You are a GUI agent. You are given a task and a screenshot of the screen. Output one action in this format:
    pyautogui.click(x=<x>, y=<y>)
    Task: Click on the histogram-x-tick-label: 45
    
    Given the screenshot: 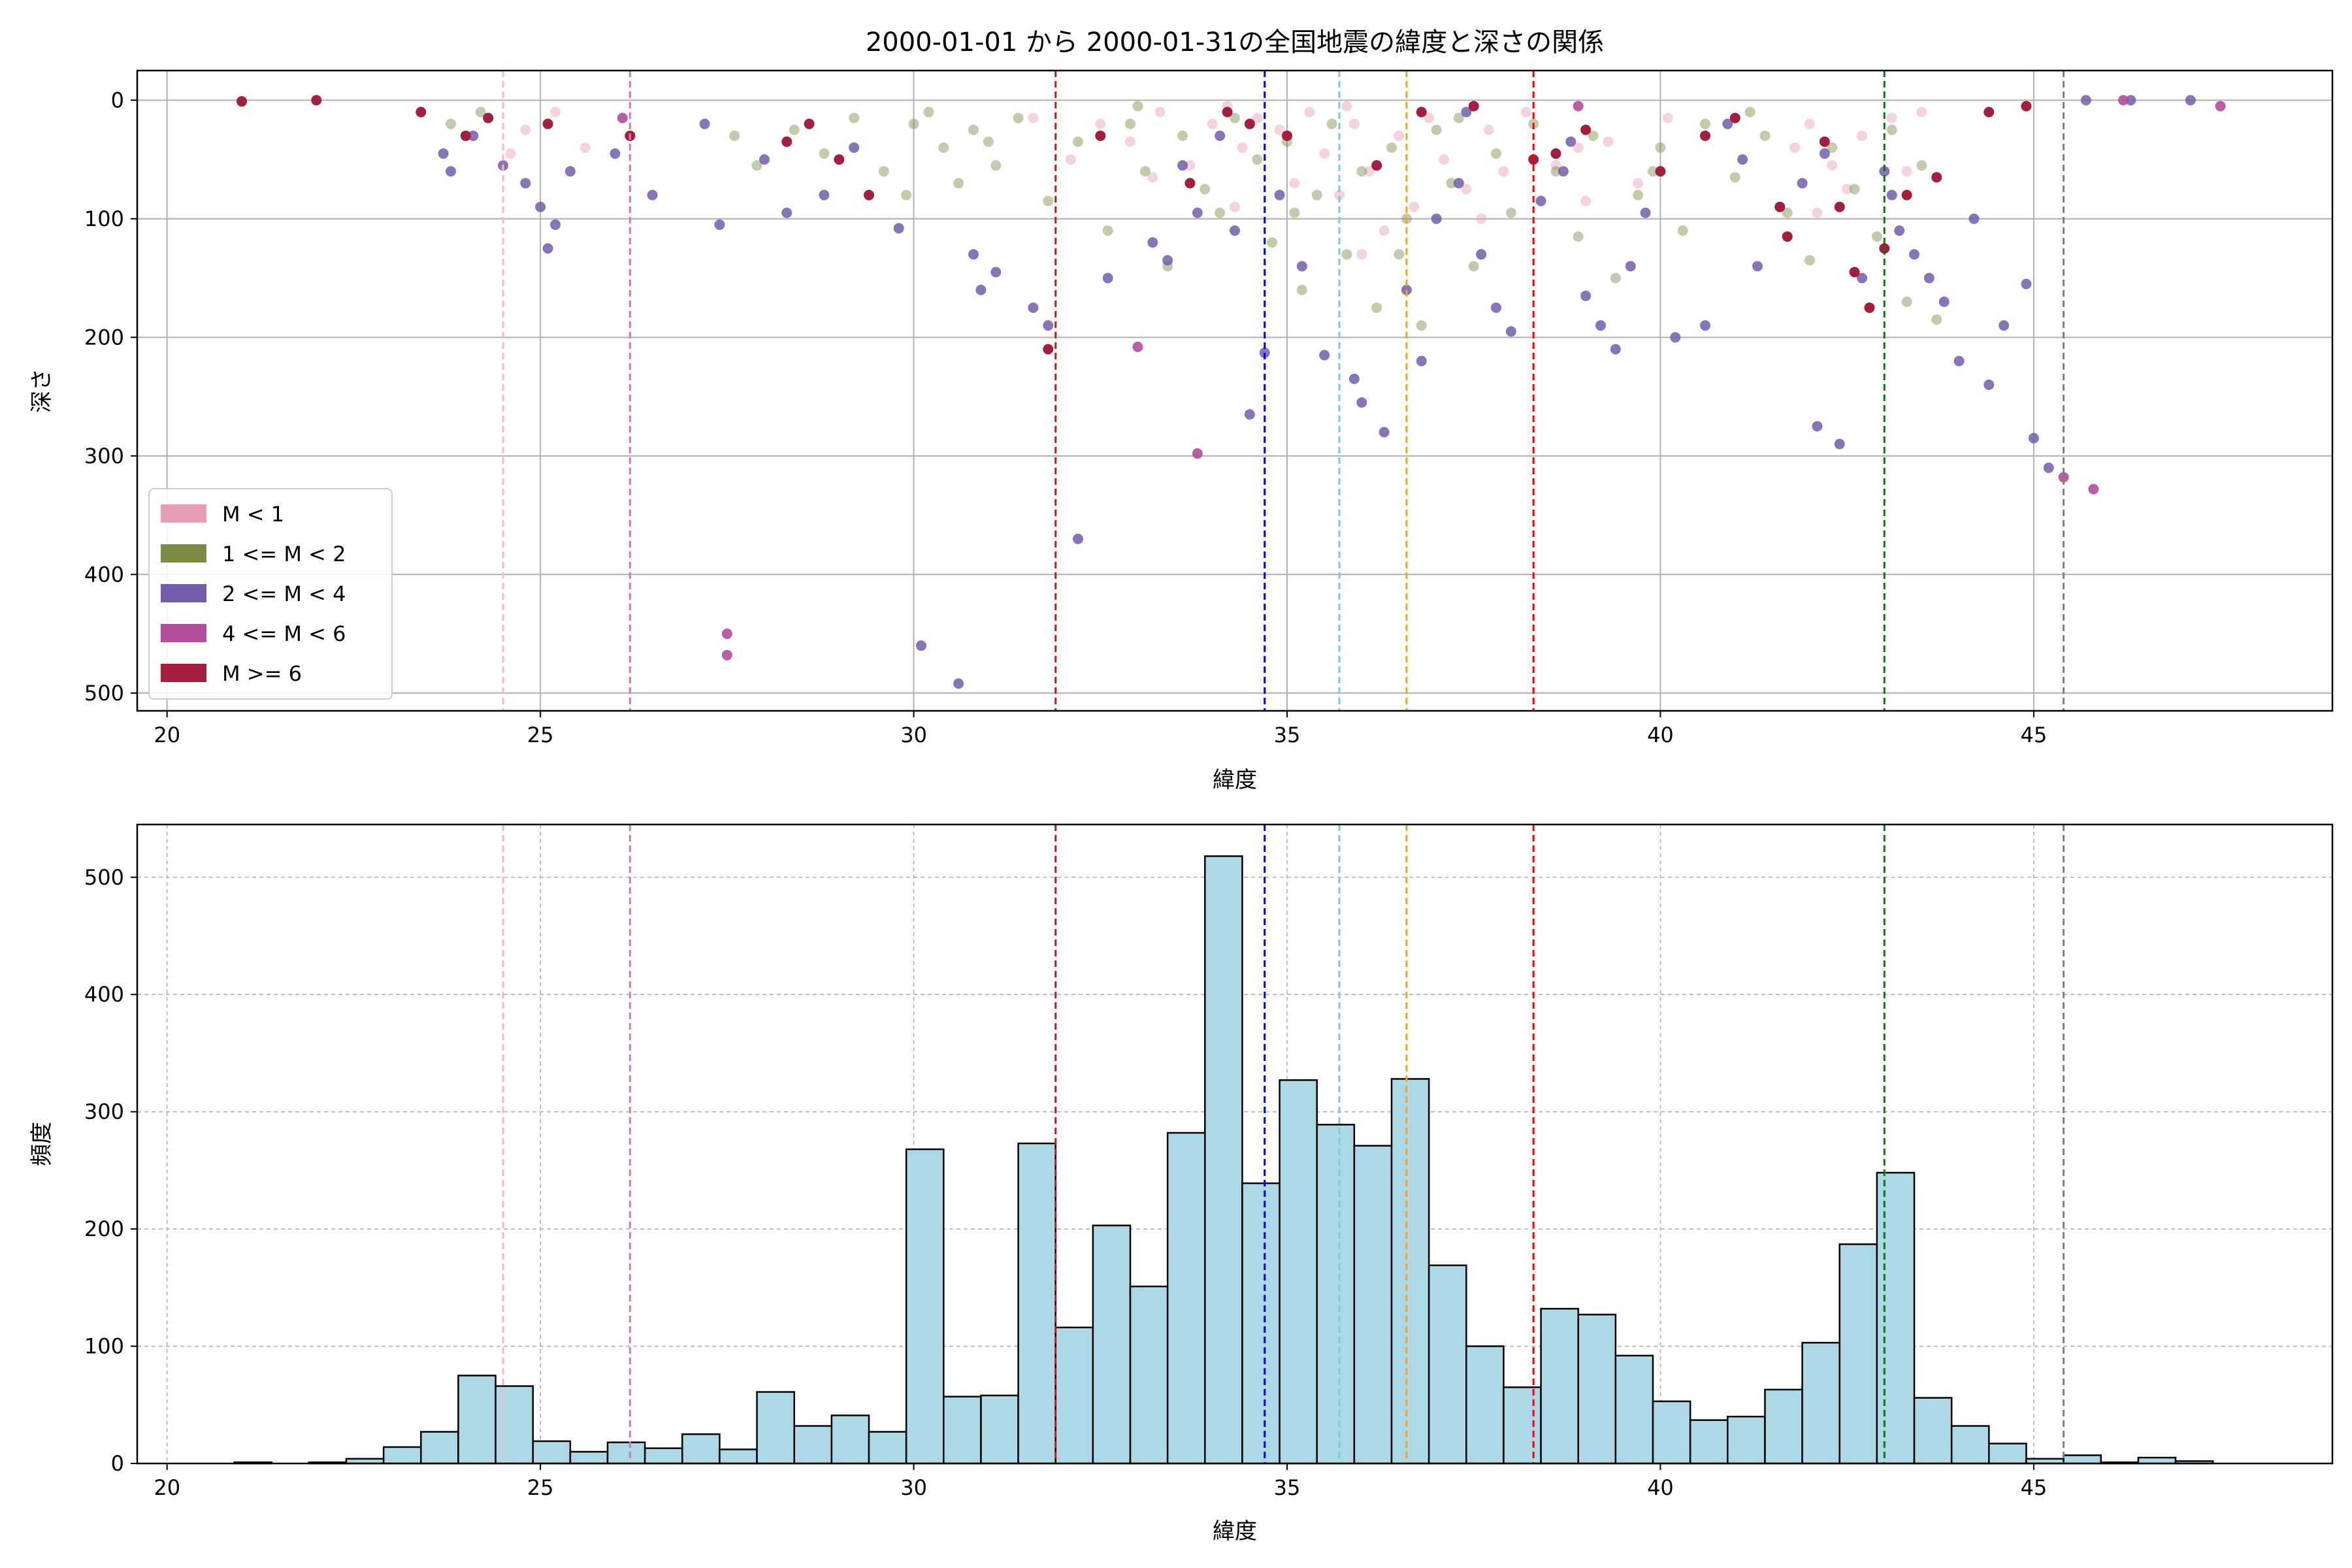 What is the action you would take?
    pyautogui.click(x=2033, y=1487)
    